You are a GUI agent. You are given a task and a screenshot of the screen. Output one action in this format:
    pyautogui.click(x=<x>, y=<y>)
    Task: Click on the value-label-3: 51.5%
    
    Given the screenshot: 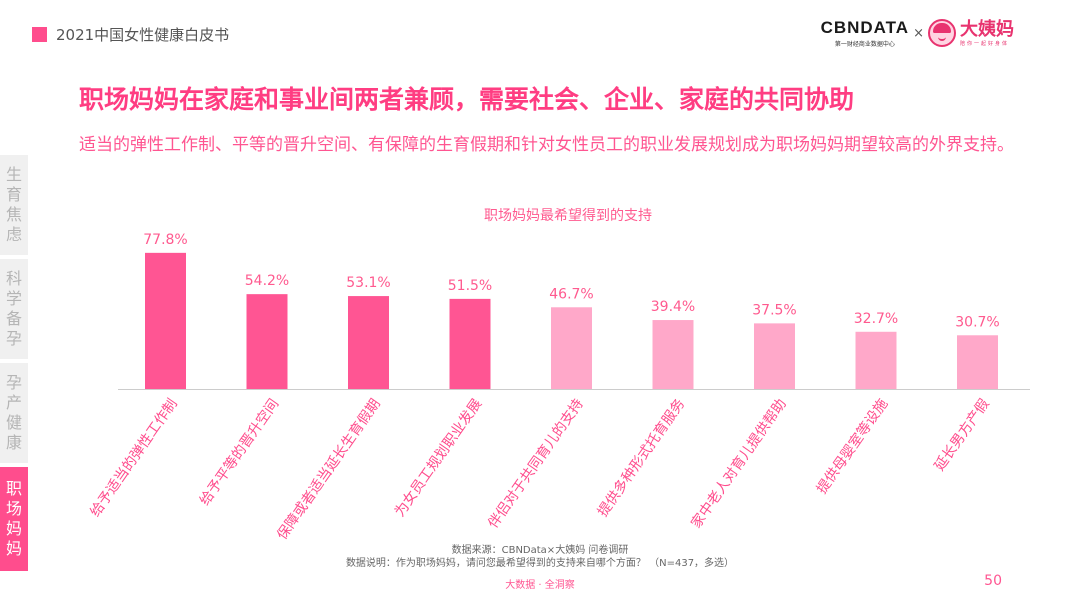 What is the action you would take?
    pyautogui.click(x=470, y=286)
    